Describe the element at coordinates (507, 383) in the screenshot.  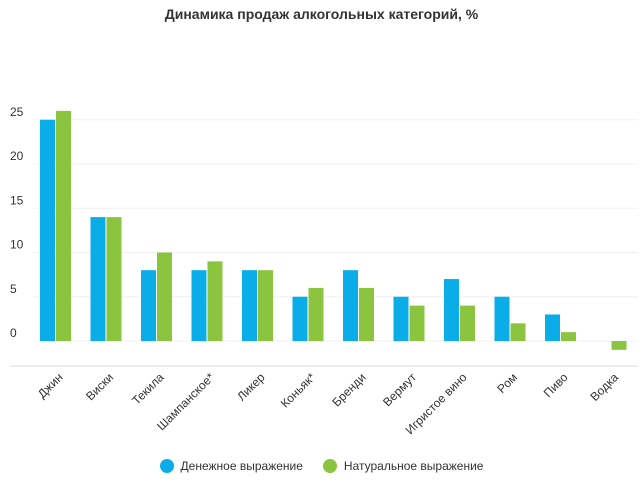
I see `x-tick-label: Ром` at that location.